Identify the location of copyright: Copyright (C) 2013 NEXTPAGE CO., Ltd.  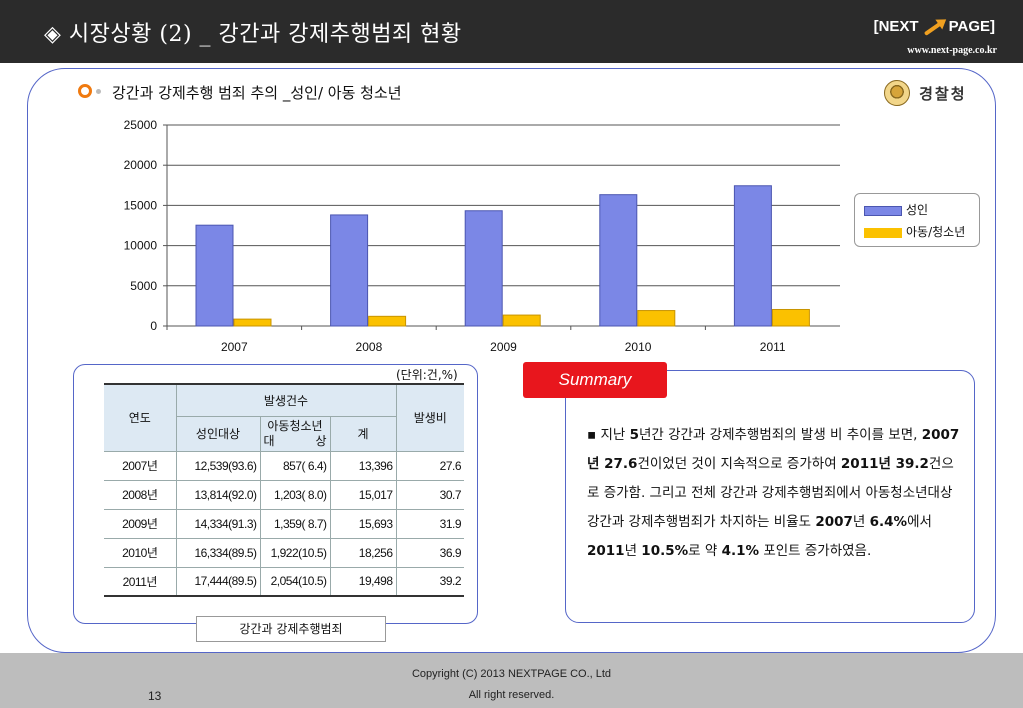
(511, 674).